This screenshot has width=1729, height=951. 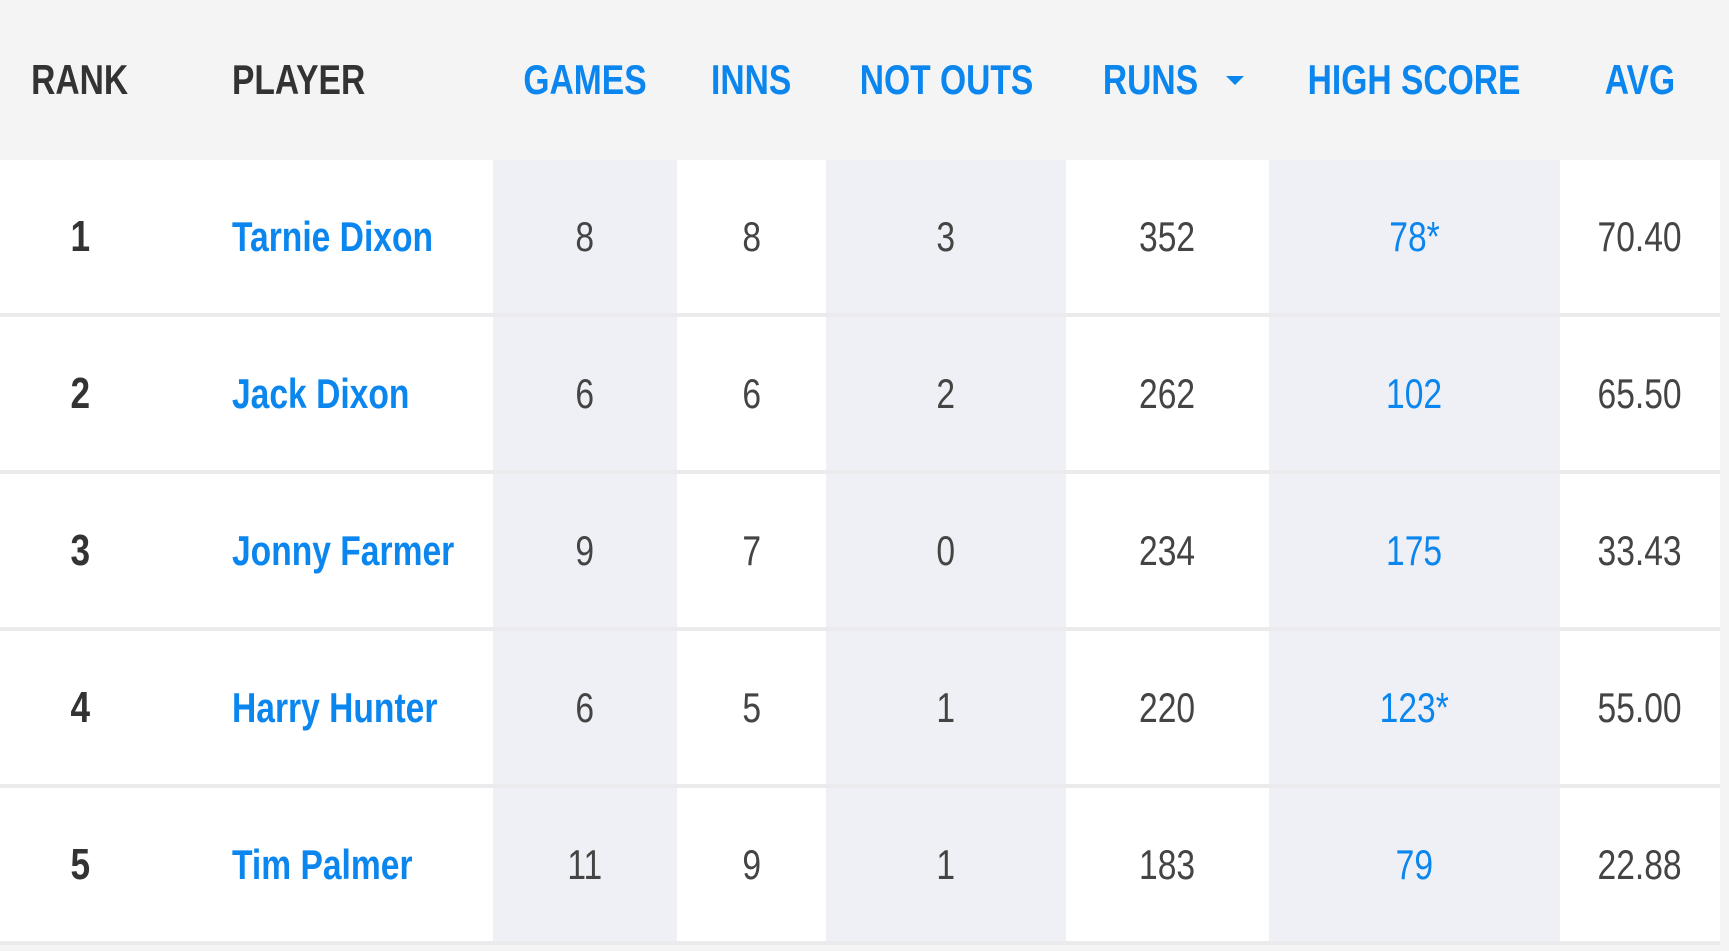 I want to click on not-outs-cell: 2, so click(x=946, y=393).